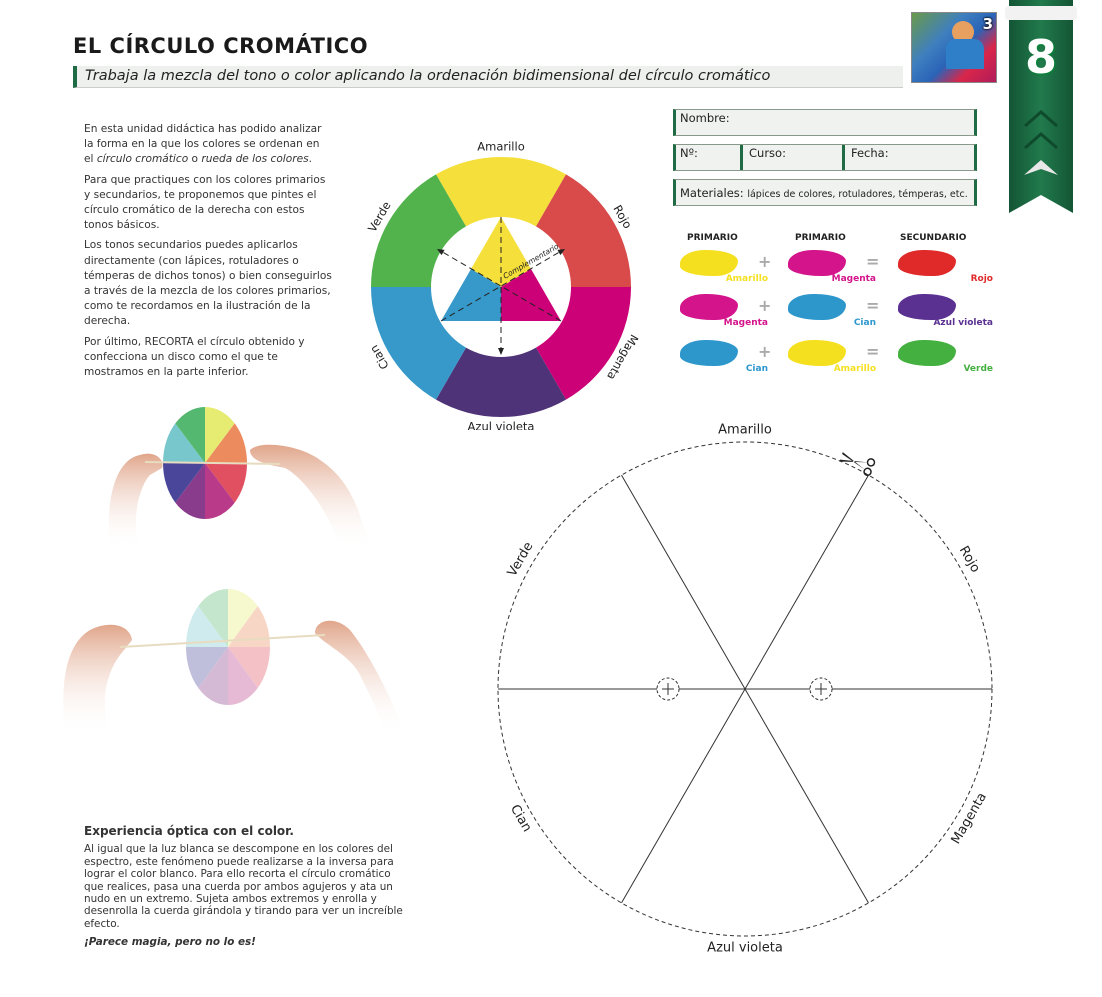  What do you see at coordinates (825, 157) in the screenshot?
I see `info-row: Nº: Curso: Fecha:` at bounding box center [825, 157].